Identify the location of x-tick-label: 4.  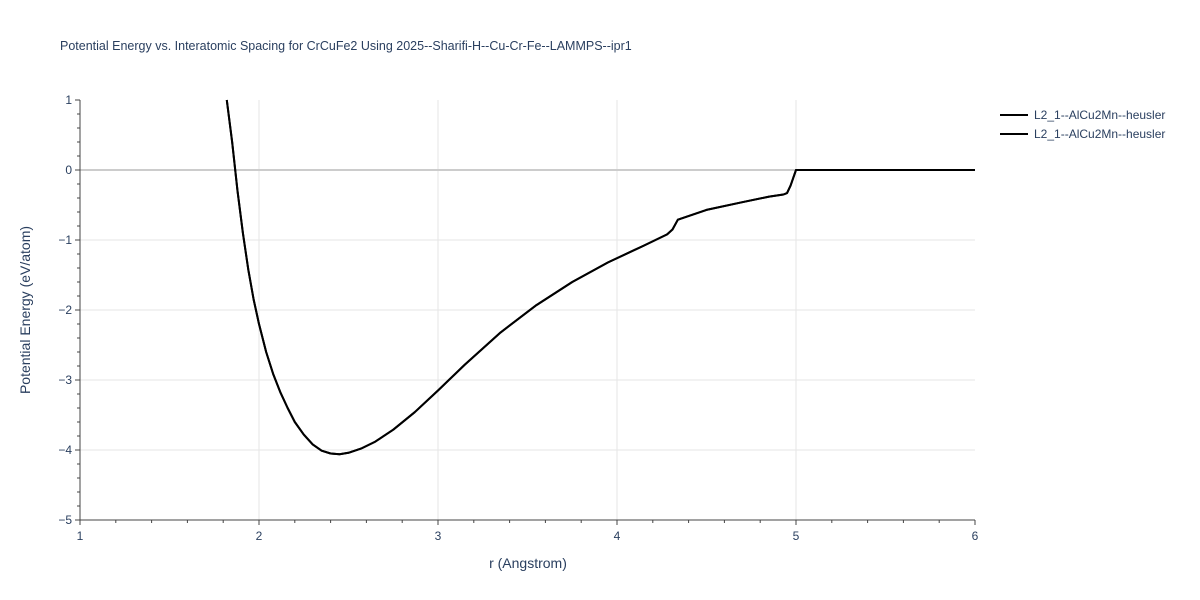
(617, 536).